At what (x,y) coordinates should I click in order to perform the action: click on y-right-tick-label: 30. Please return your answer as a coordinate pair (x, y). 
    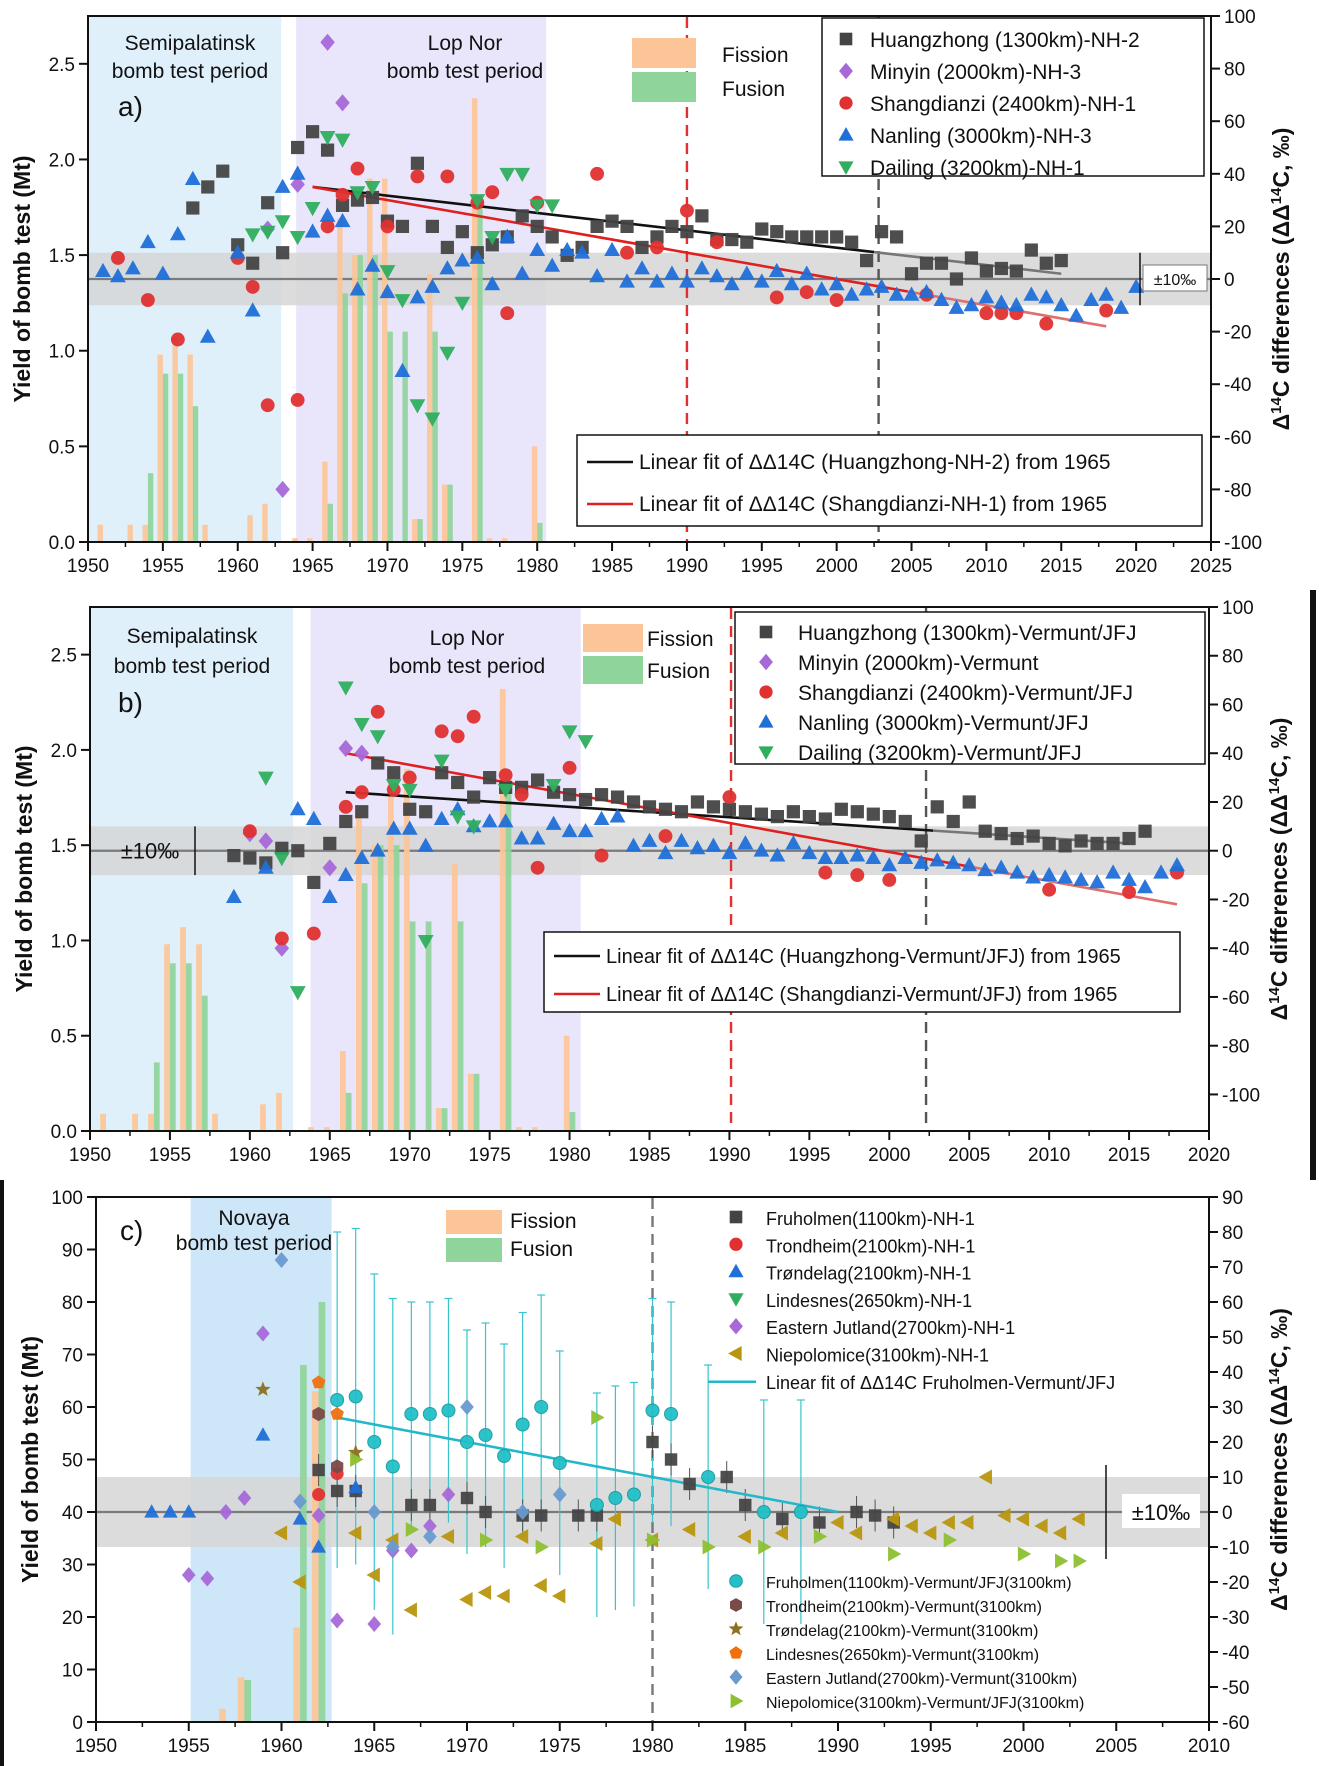
    Looking at the image, I should click on (1232, 1408).